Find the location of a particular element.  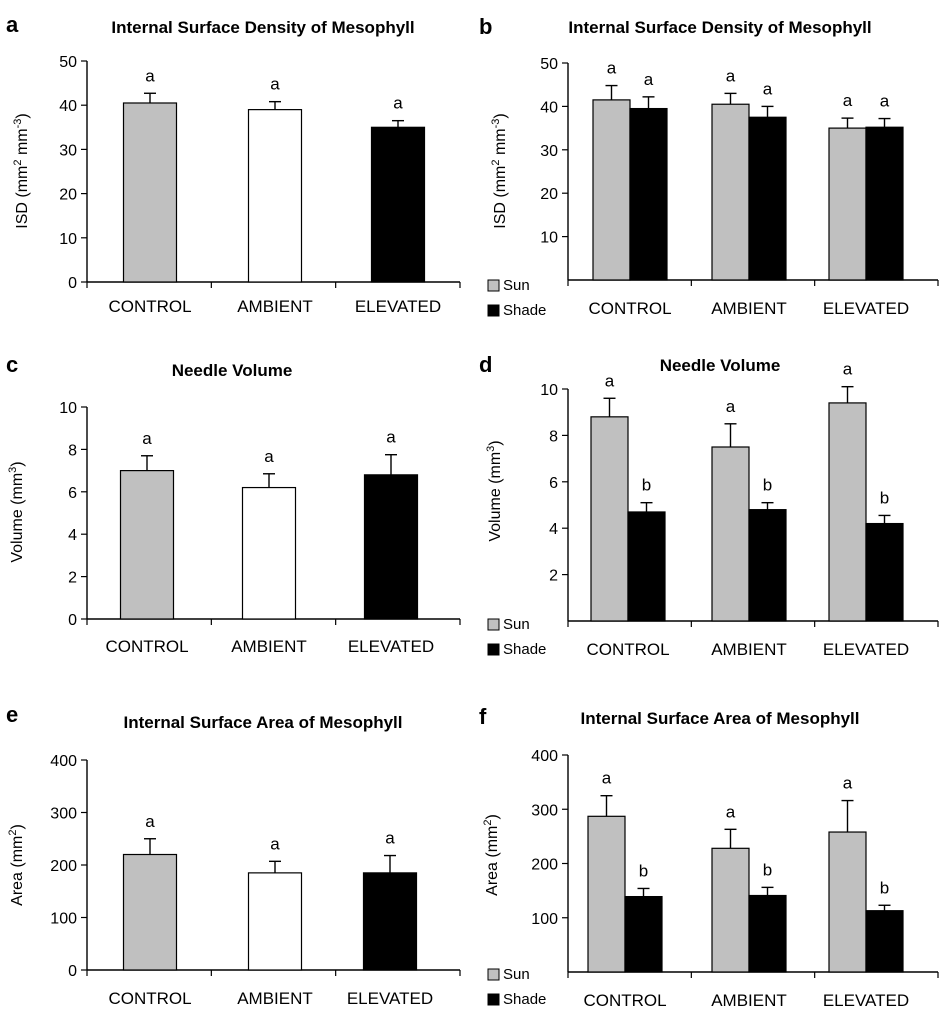

category-label-d: AMBIENT is located at coordinates (749, 649).